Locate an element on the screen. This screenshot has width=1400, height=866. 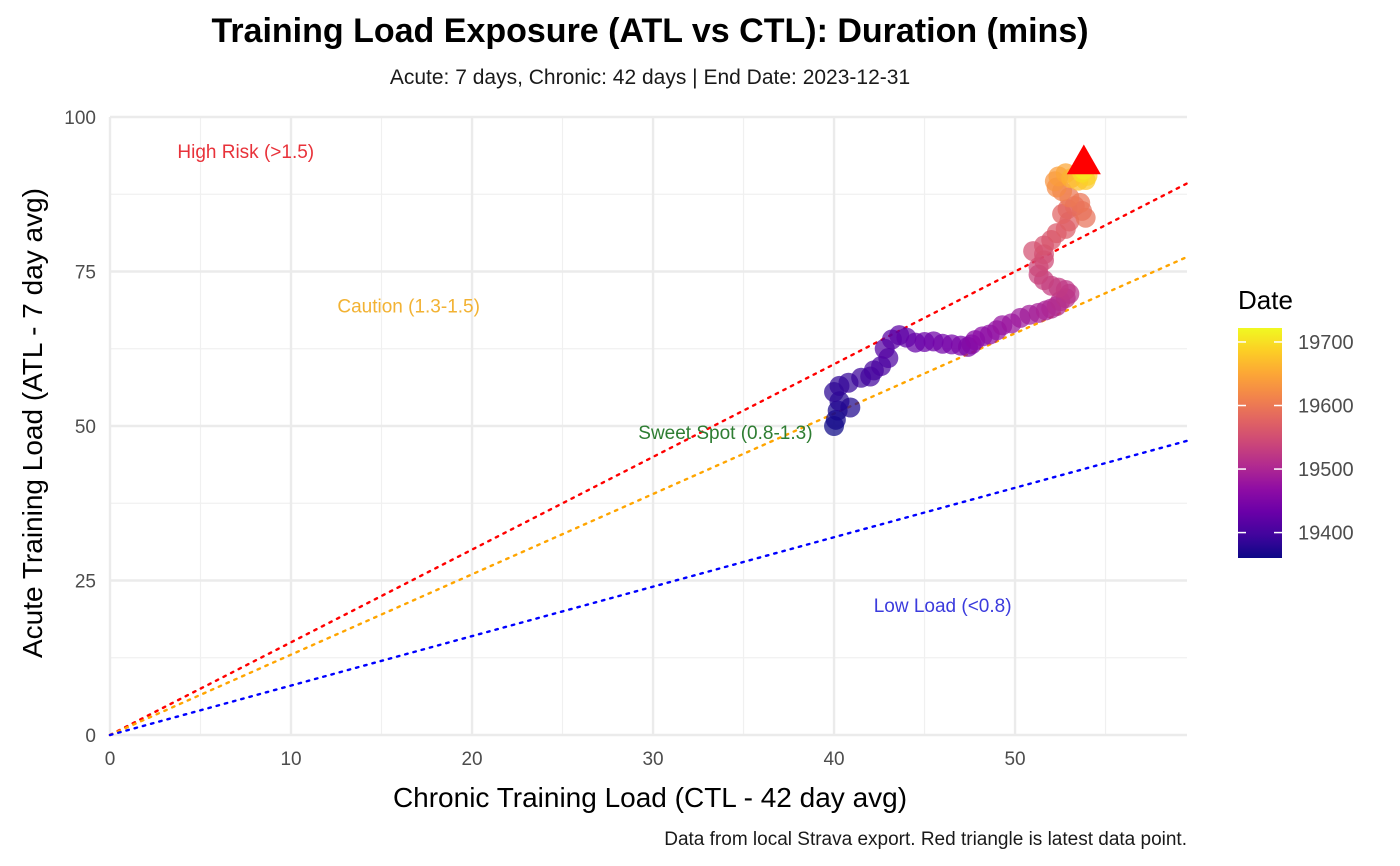
y-tick-label: 100 is located at coordinates (80, 118).